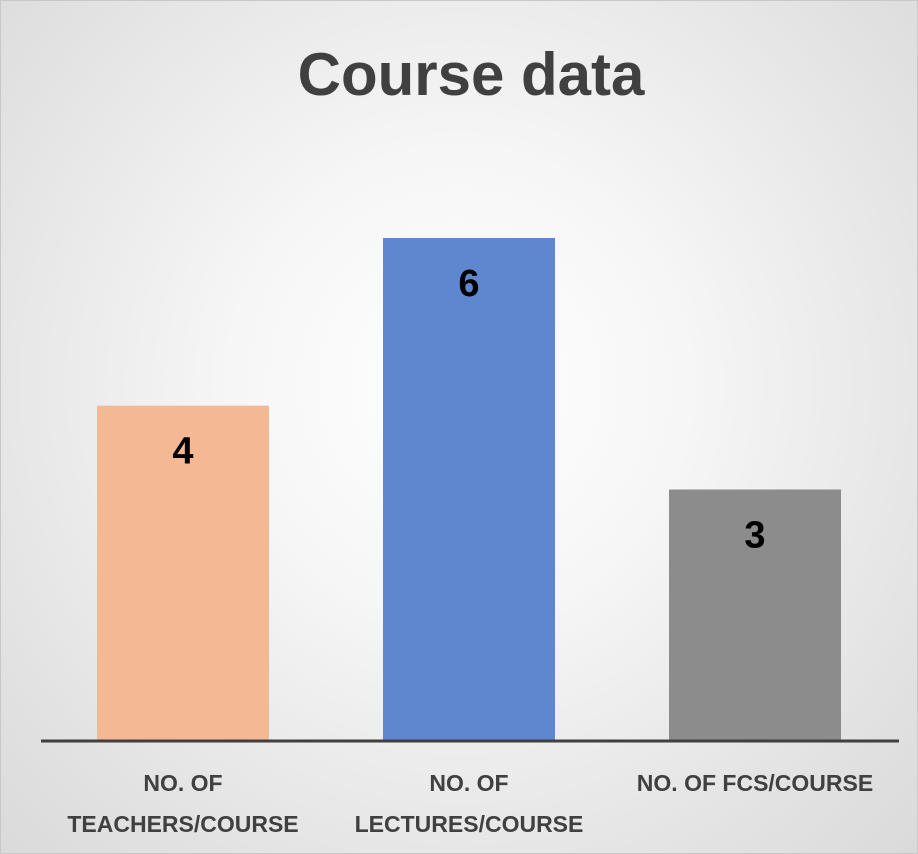  What do you see at coordinates (471, 74) in the screenshot?
I see `chart-title: Course data` at bounding box center [471, 74].